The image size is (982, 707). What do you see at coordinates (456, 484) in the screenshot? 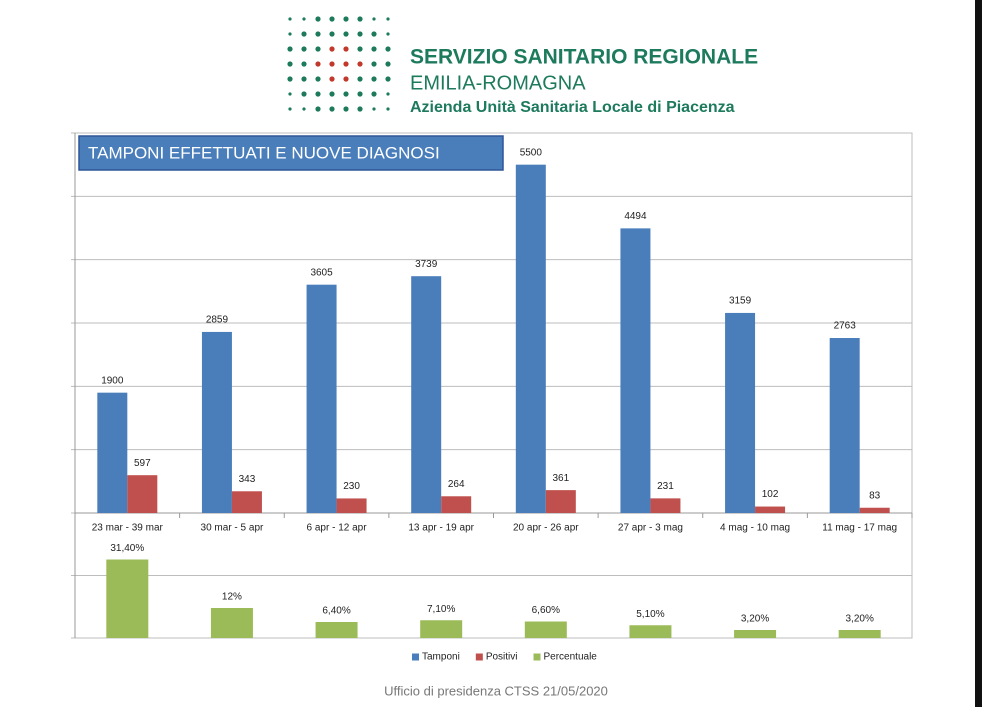
I see `data-label: 264` at bounding box center [456, 484].